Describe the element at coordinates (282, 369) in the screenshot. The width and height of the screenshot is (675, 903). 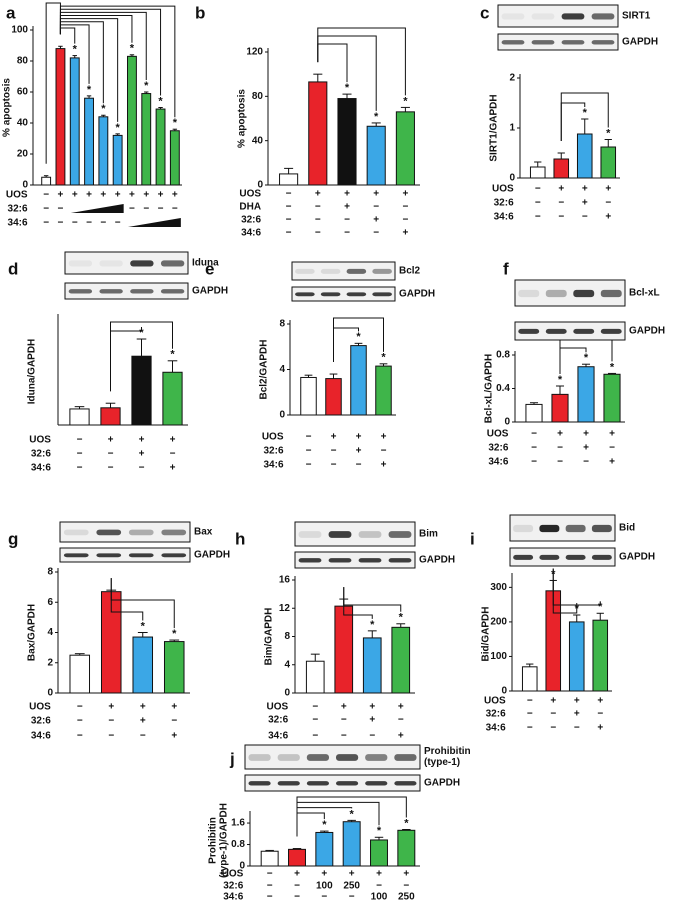
I see `y-tick-label: 4` at that location.